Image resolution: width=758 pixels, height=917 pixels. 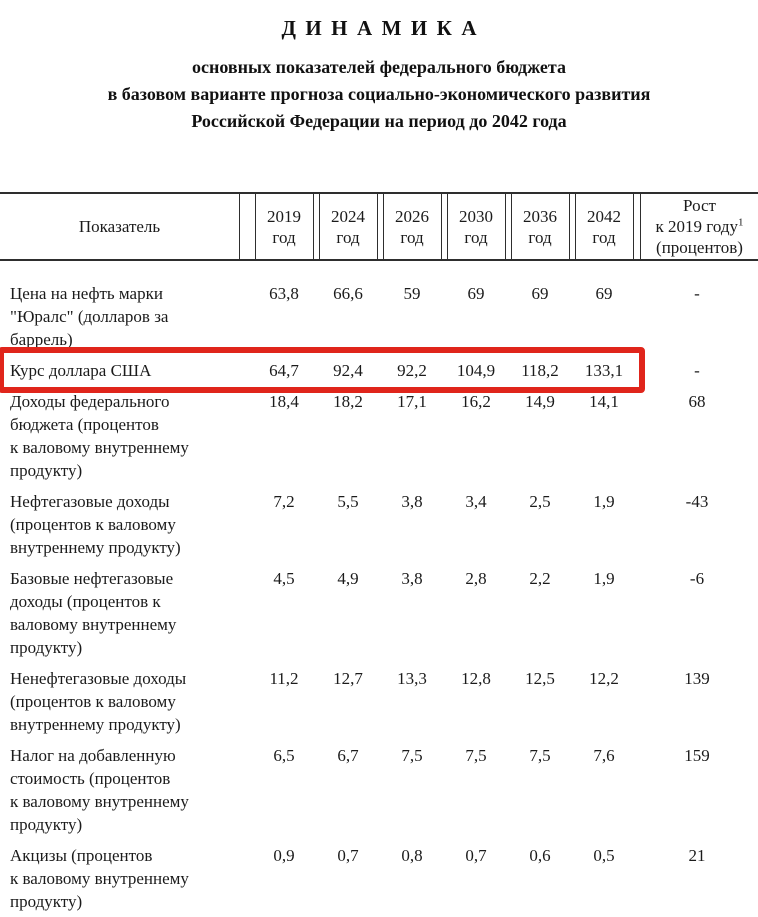 I want to click on column-header-year-2030: 2030 год, so click(x=476, y=226).